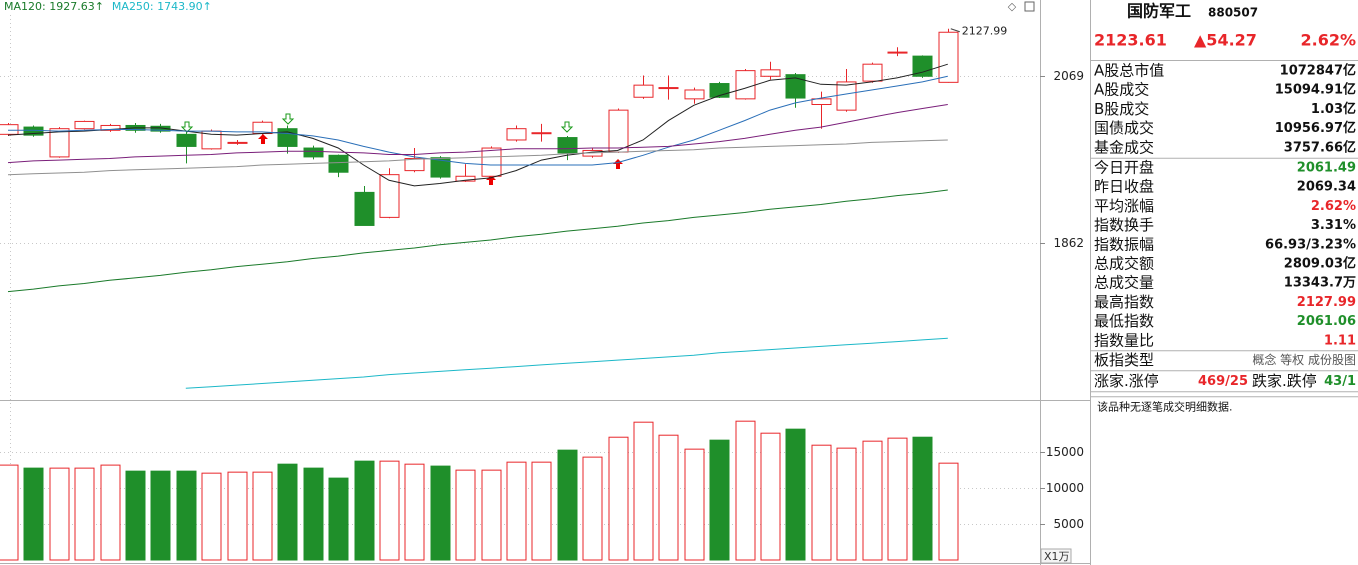  What do you see at coordinates (1223, 381) in the screenshot?
I see `breadth-value: 469/25` at bounding box center [1223, 381].